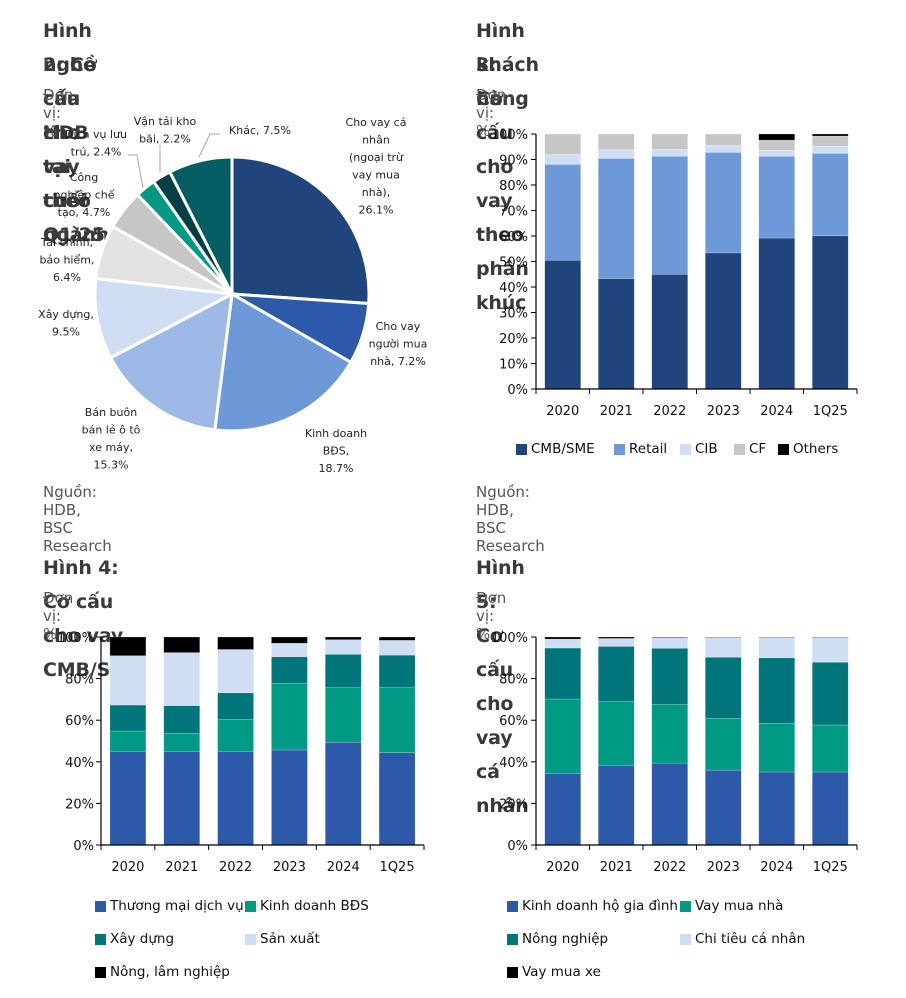 Image resolution: width=906 pixels, height=998 pixels. I want to click on legend-item-vay-mua-nha: Vay mua nhà, so click(731, 906).